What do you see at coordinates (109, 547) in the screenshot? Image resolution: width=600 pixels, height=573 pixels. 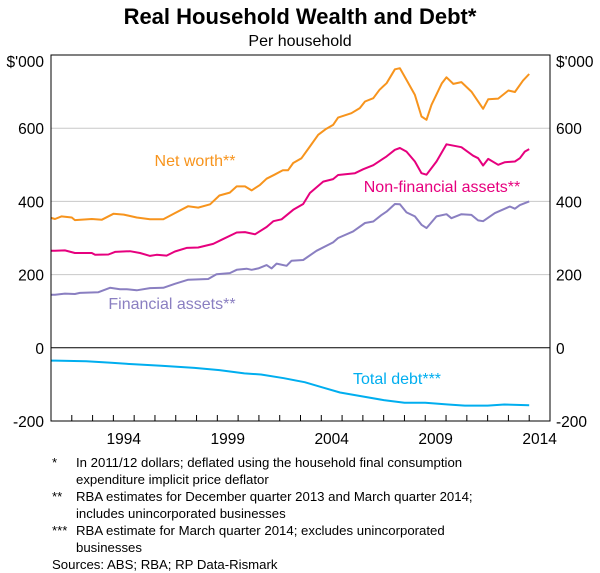 I see `footnote-line: businesses` at bounding box center [109, 547].